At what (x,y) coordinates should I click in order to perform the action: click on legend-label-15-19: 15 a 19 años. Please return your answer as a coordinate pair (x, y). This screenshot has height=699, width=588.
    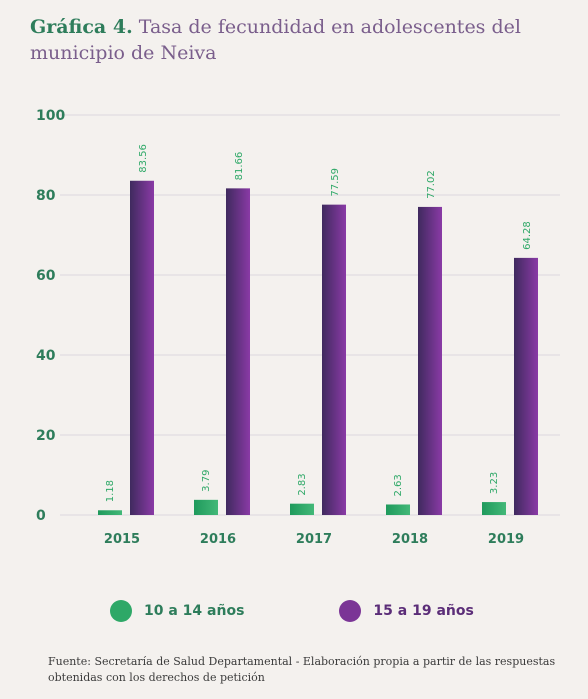
    Looking at the image, I should click on (423, 611).